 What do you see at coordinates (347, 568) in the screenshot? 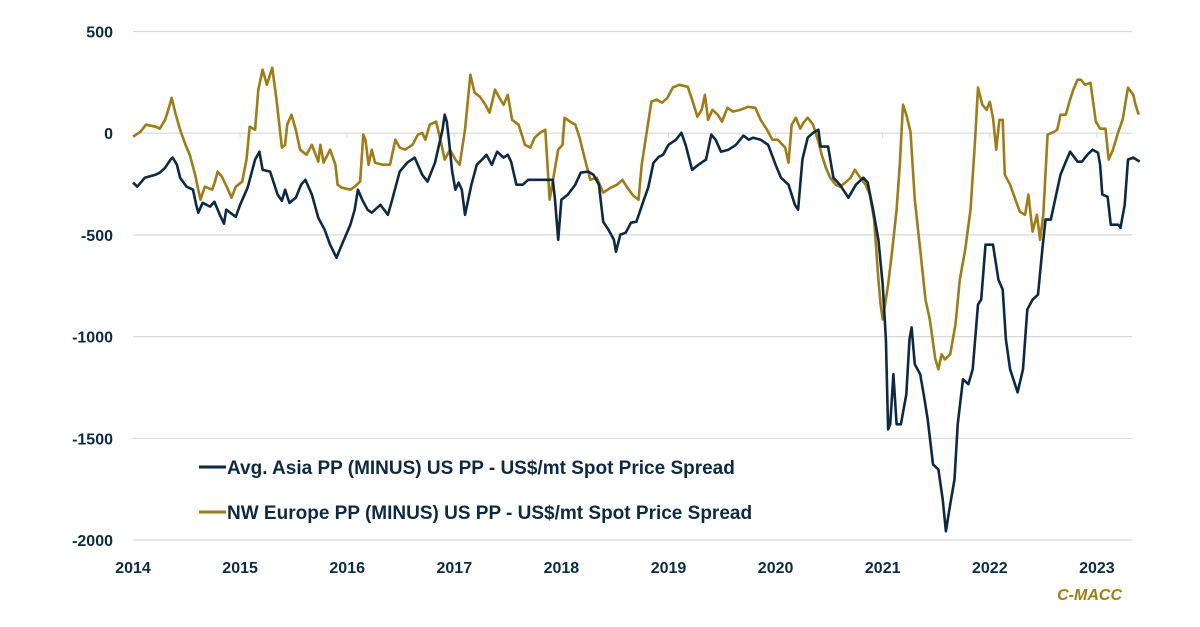
I see `x-tick-label: 2016` at bounding box center [347, 568].